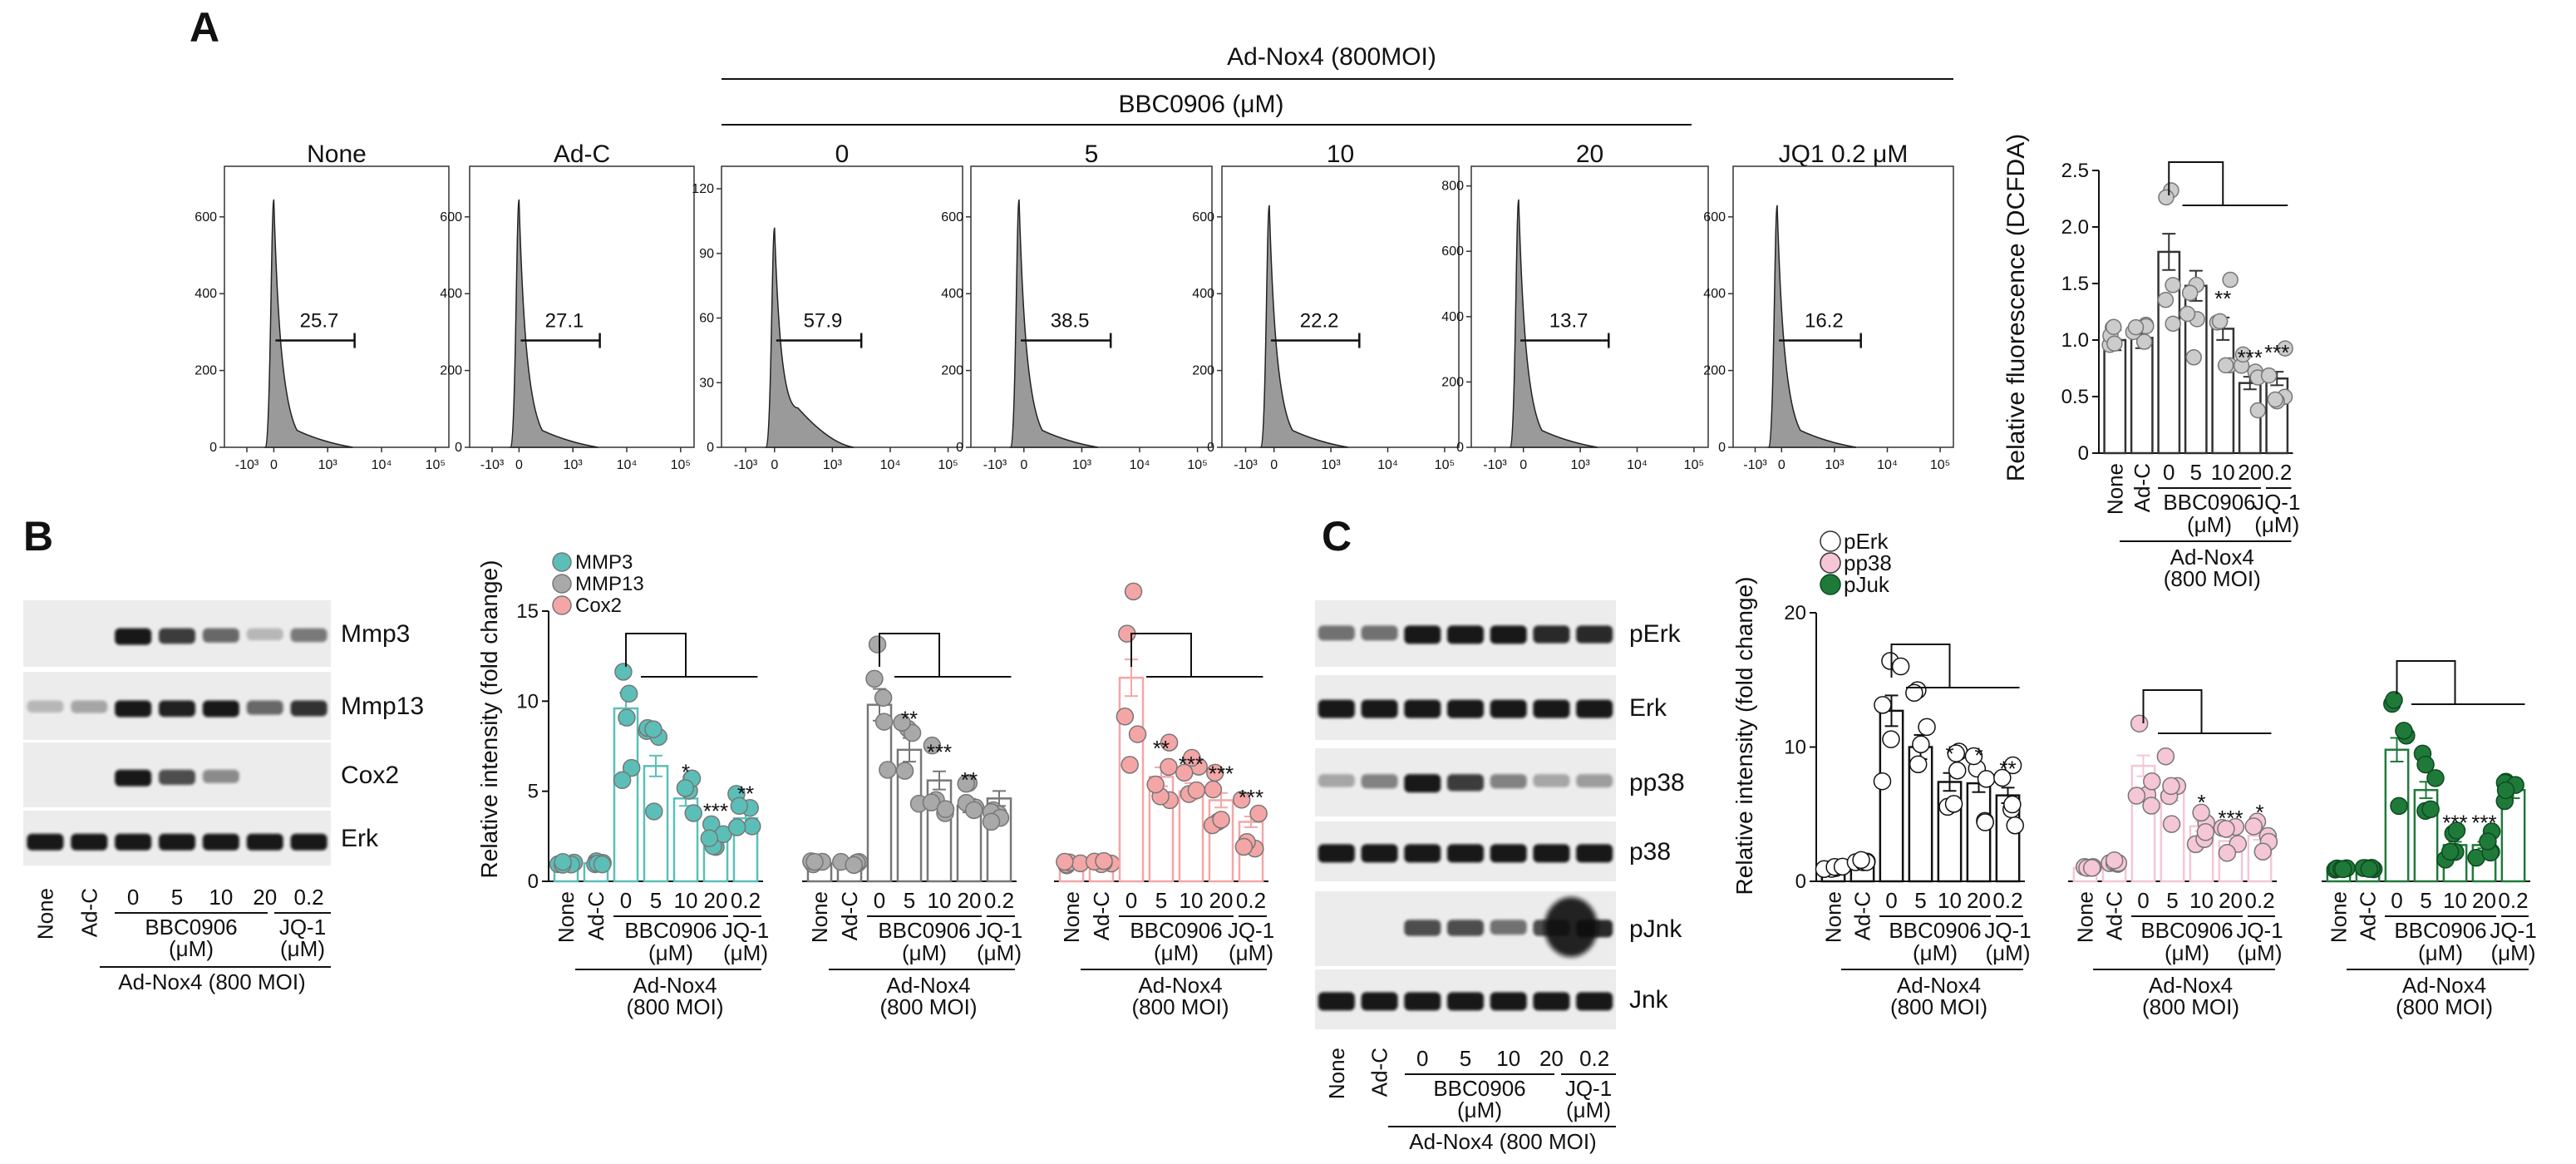  I want to click on flow-title: 20, so click(1589, 154).